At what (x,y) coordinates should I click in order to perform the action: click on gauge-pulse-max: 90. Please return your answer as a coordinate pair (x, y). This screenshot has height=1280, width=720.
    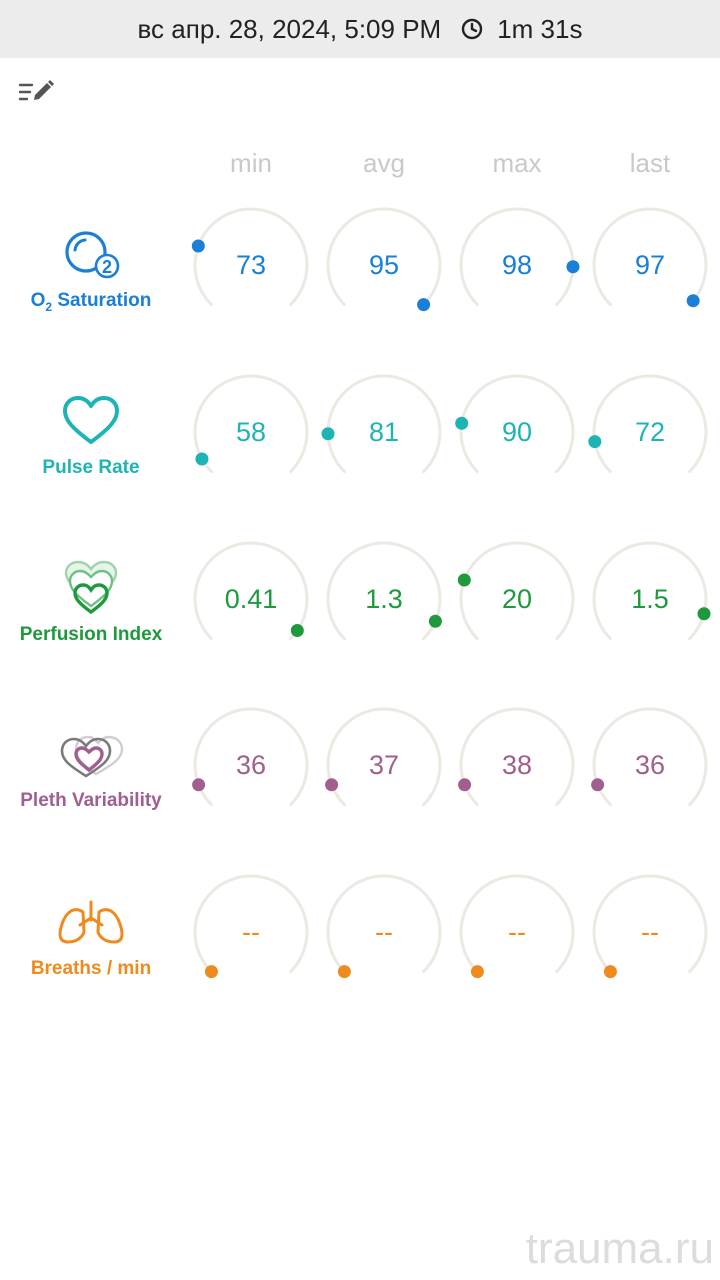
    Looking at the image, I should click on (516, 432).